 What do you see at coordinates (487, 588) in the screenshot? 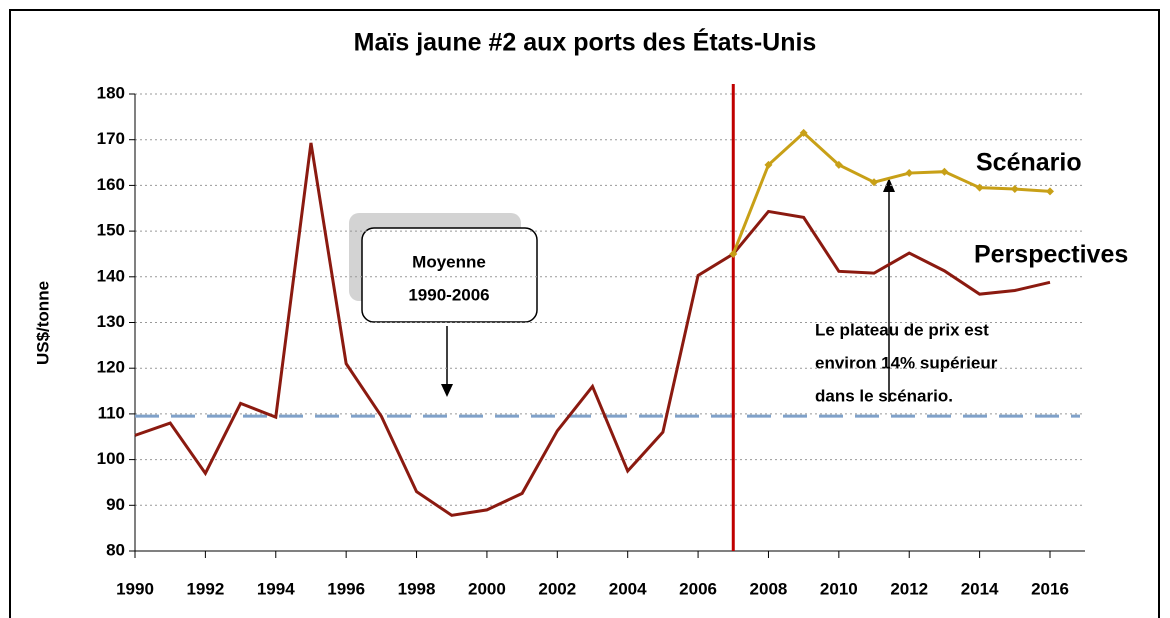
I see `x-tick-label: 2000` at bounding box center [487, 588].